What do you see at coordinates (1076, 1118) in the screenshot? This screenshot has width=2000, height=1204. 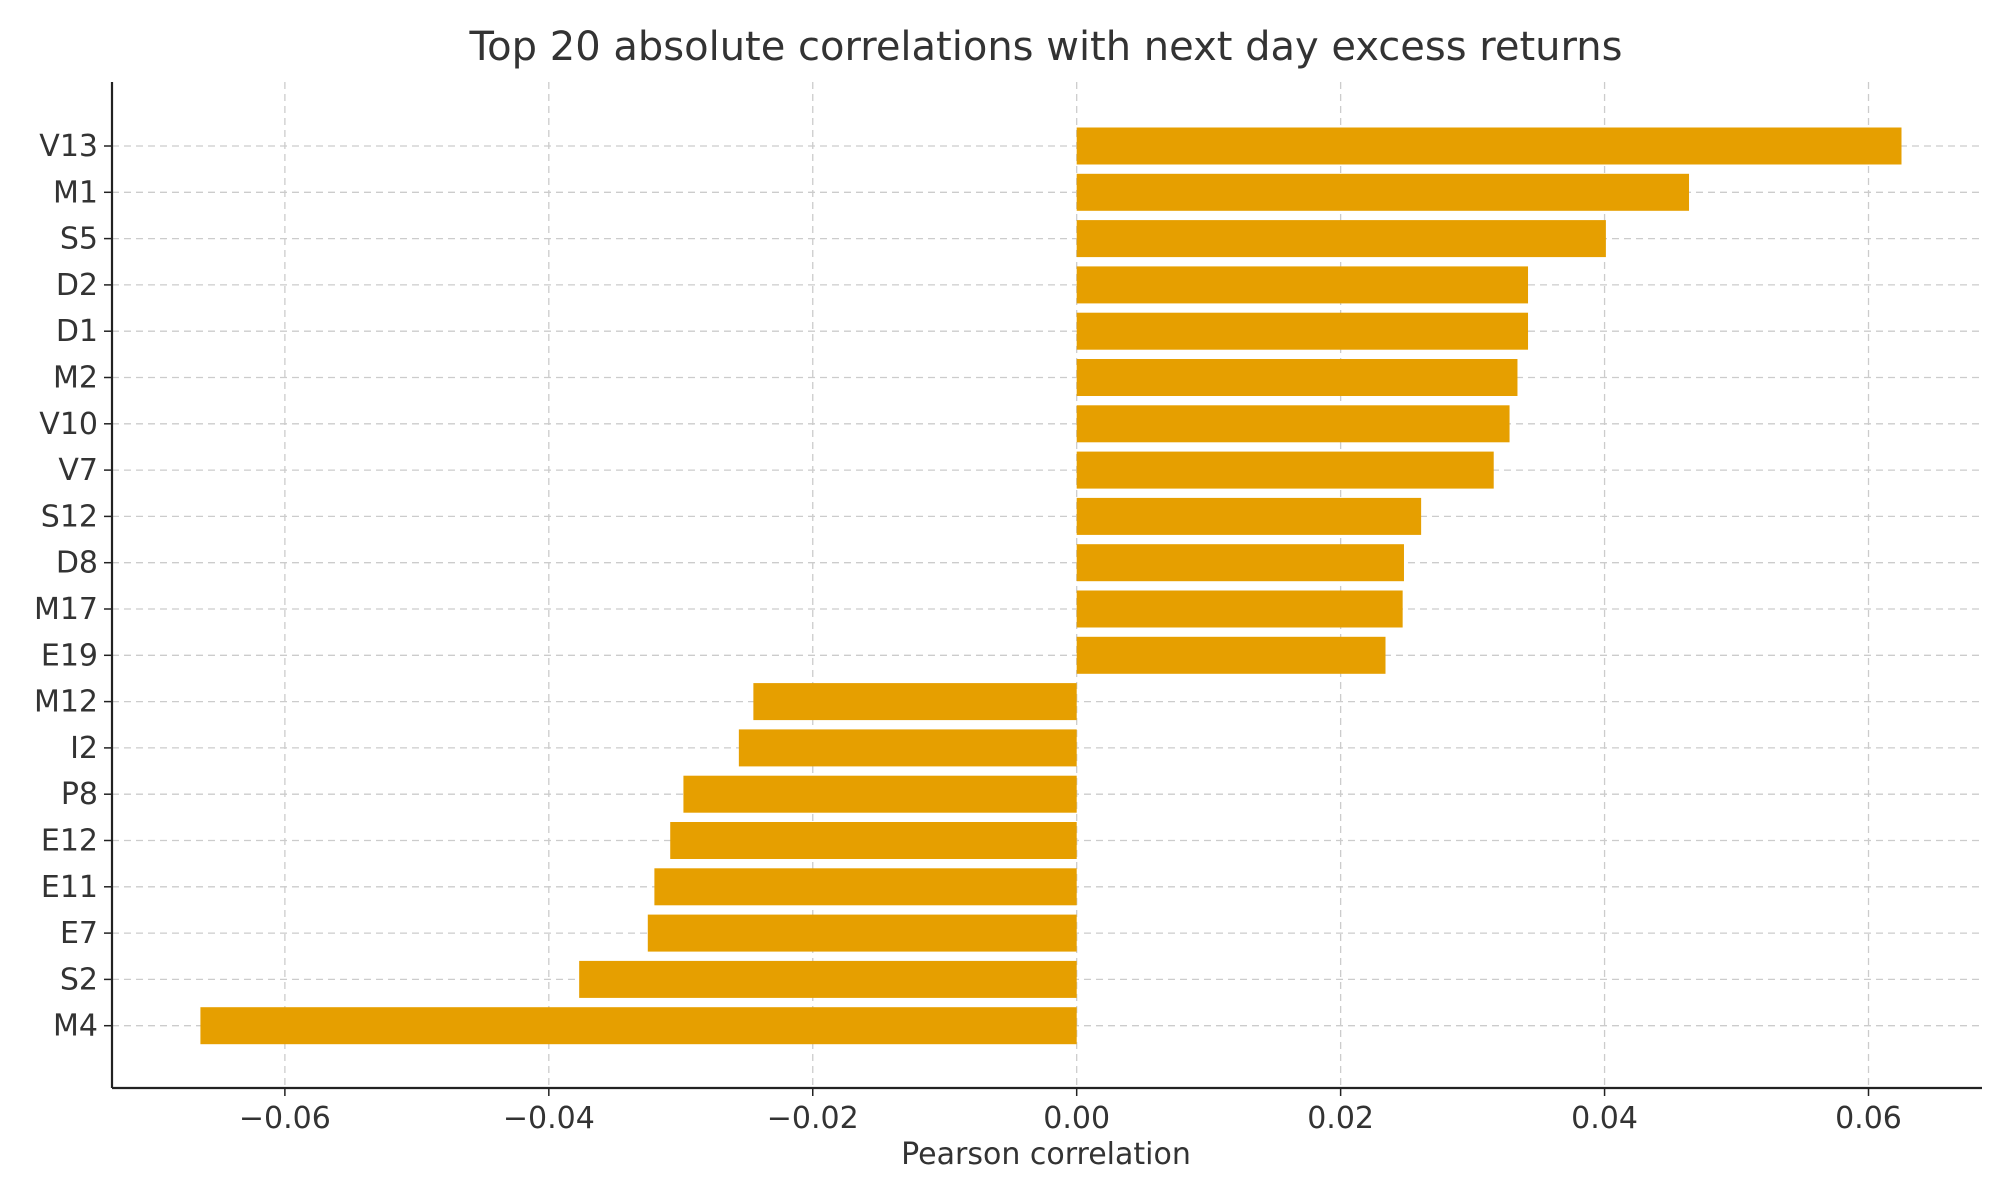 I see `x-tick-label: 0.00` at bounding box center [1076, 1118].